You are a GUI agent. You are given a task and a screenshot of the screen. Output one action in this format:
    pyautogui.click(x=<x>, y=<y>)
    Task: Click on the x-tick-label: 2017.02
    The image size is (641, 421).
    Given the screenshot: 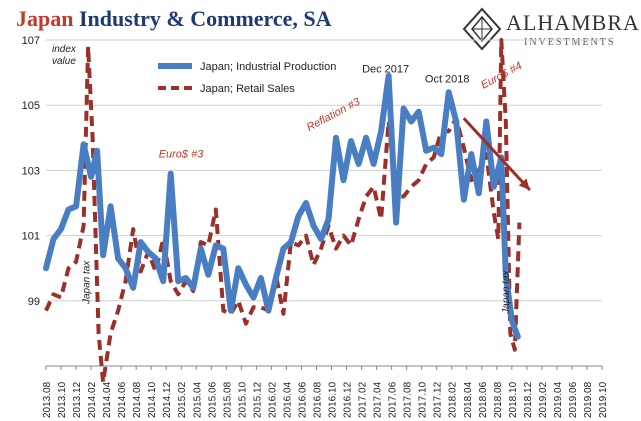 What is the action you would take?
    pyautogui.click(x=363, y=399)
    